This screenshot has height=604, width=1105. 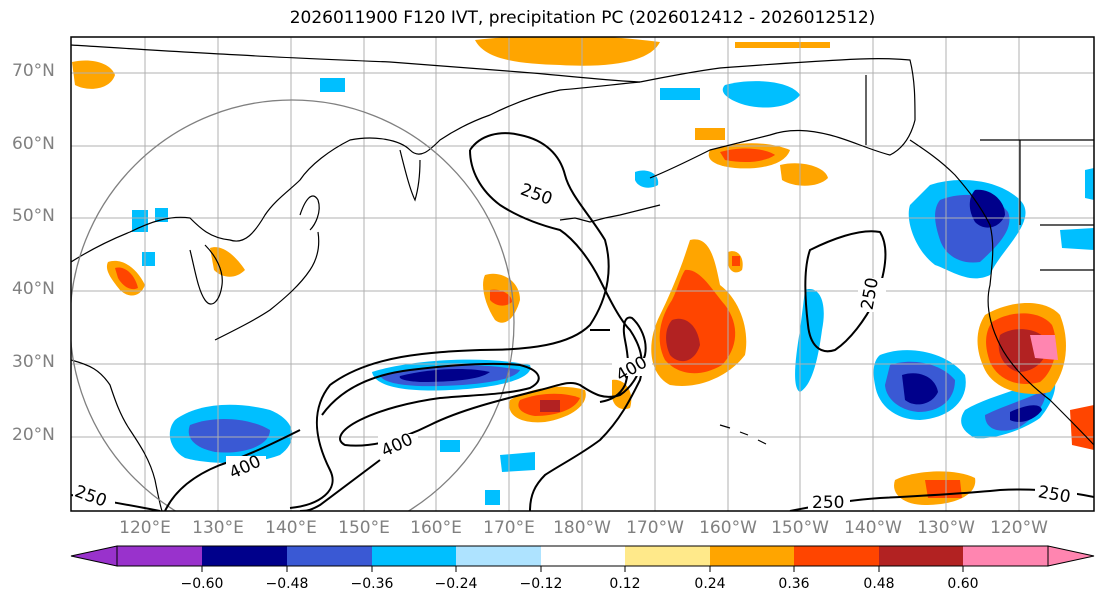 What do you see at coordinates (33, 289) in the screenshot?
I see `lat-label-40n: 40°N` at bounding box center [33, 289].